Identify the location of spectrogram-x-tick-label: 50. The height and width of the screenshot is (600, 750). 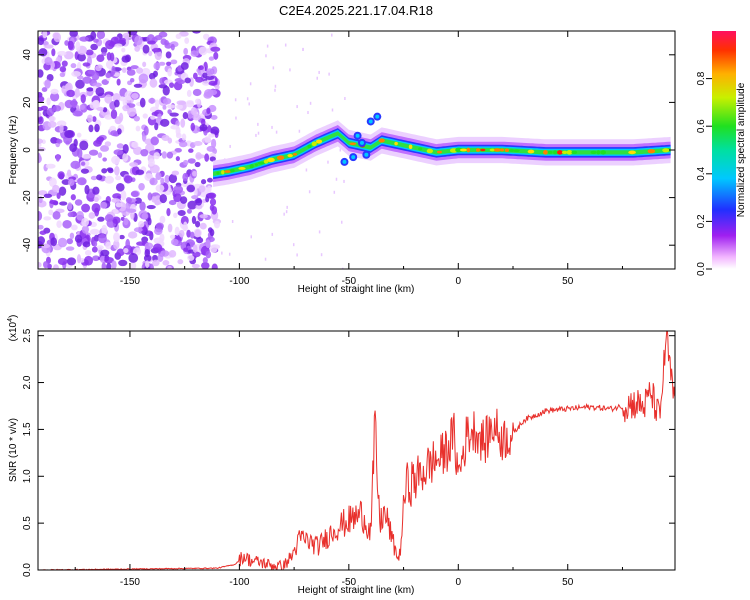
(568, 281).